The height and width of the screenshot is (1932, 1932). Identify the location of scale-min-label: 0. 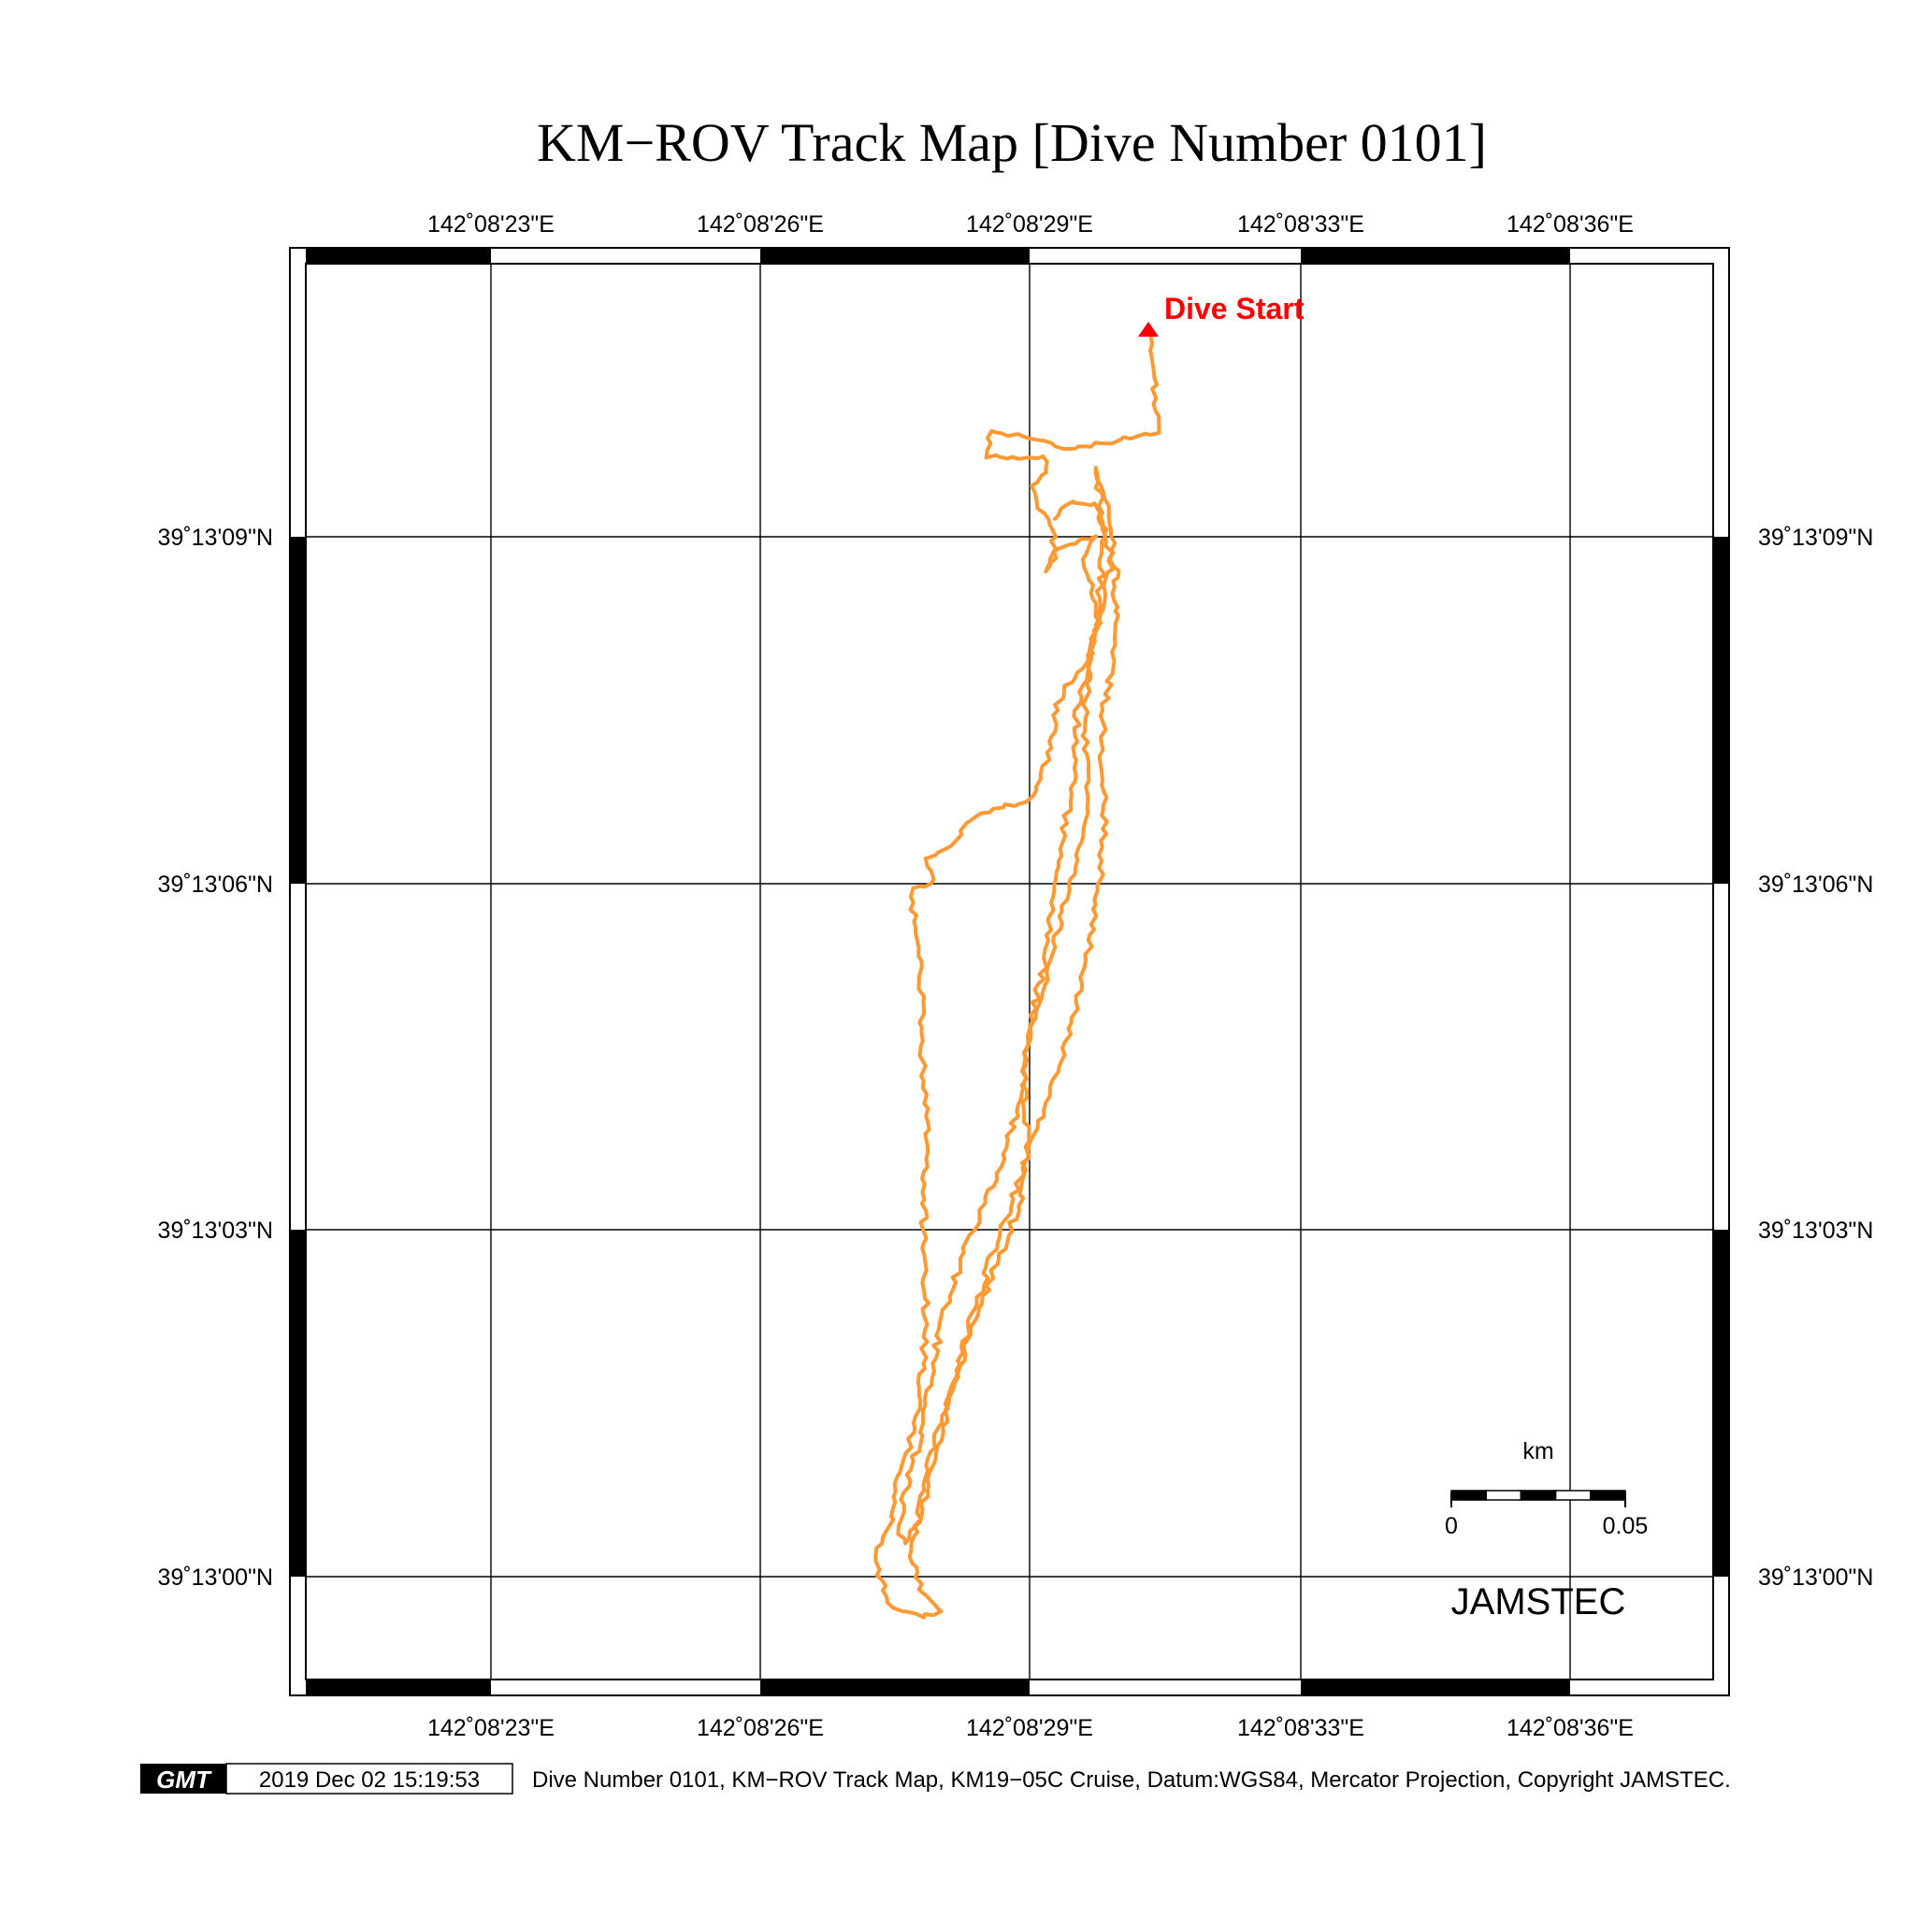
(1451, 1526).